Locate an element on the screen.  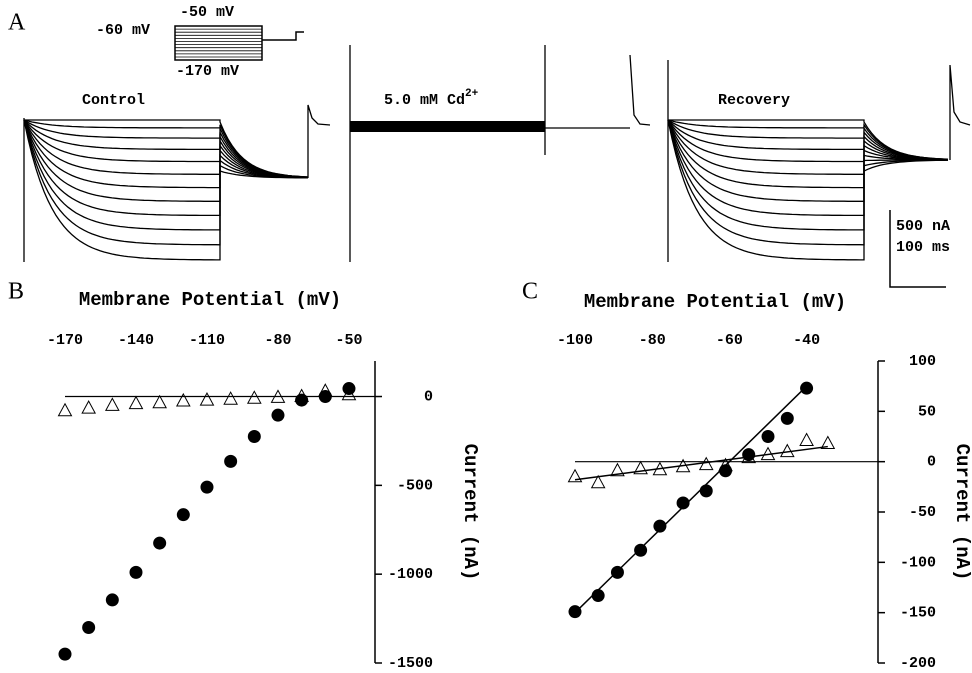
protocol-steps is located at coordinates (218, 43).